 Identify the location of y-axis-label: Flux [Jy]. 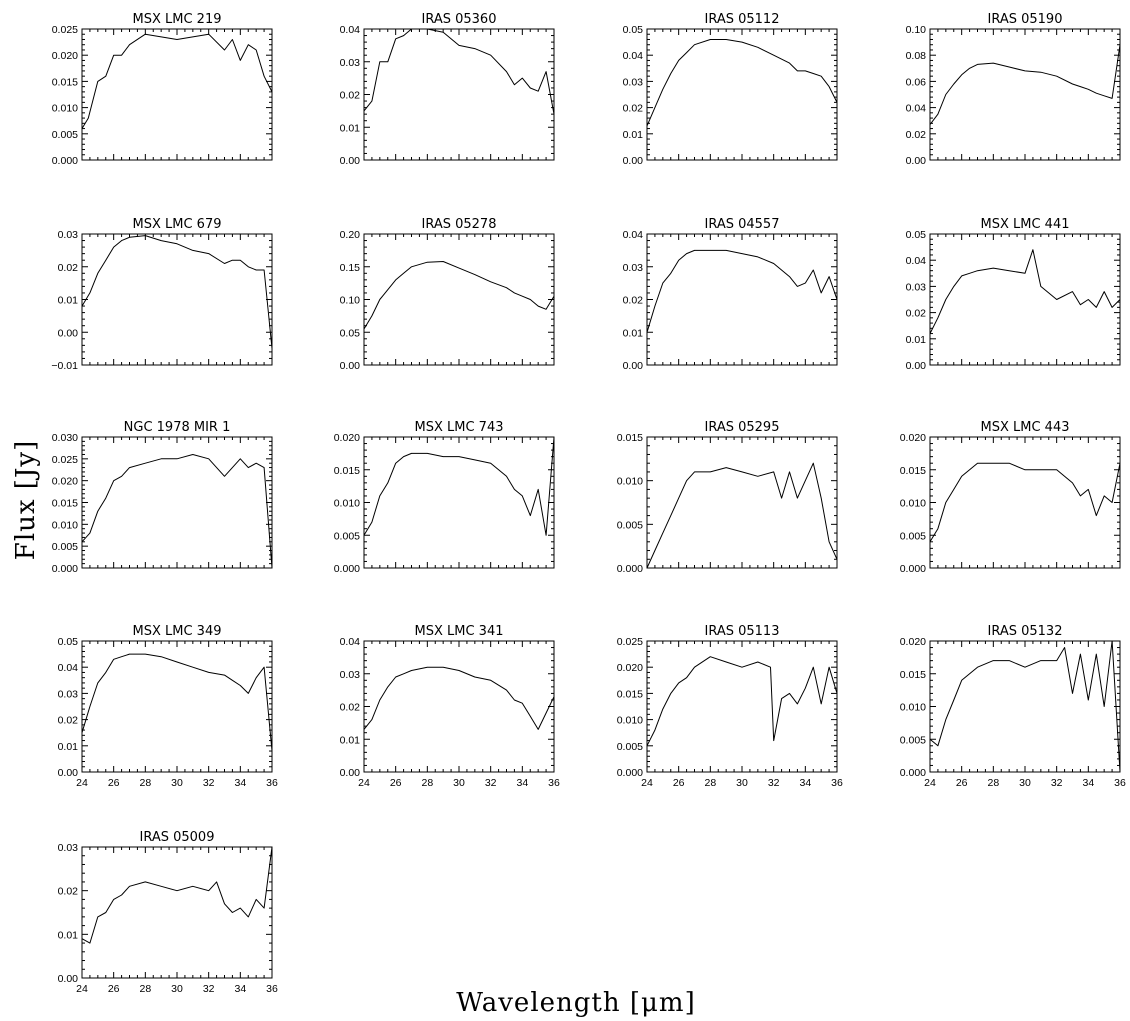
(26, 500).